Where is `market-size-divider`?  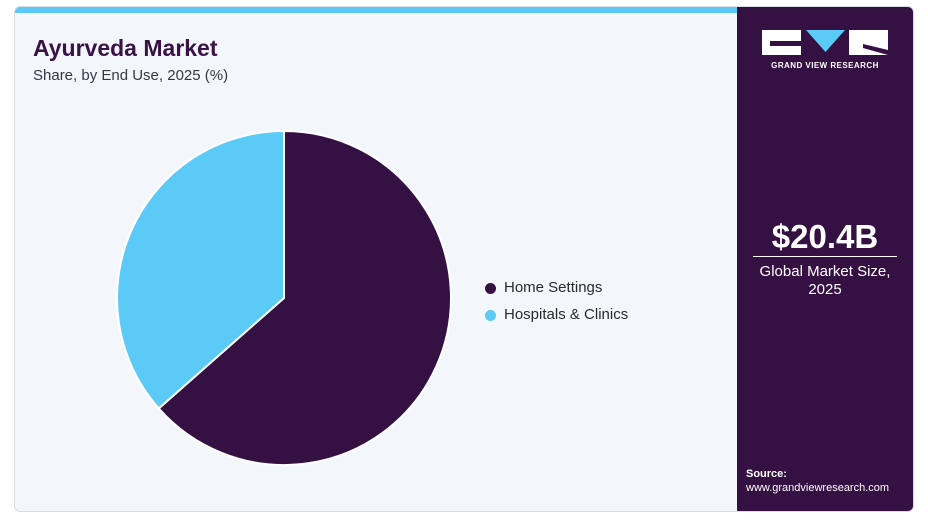
market-size-divider is located at coordinates (825, 256).